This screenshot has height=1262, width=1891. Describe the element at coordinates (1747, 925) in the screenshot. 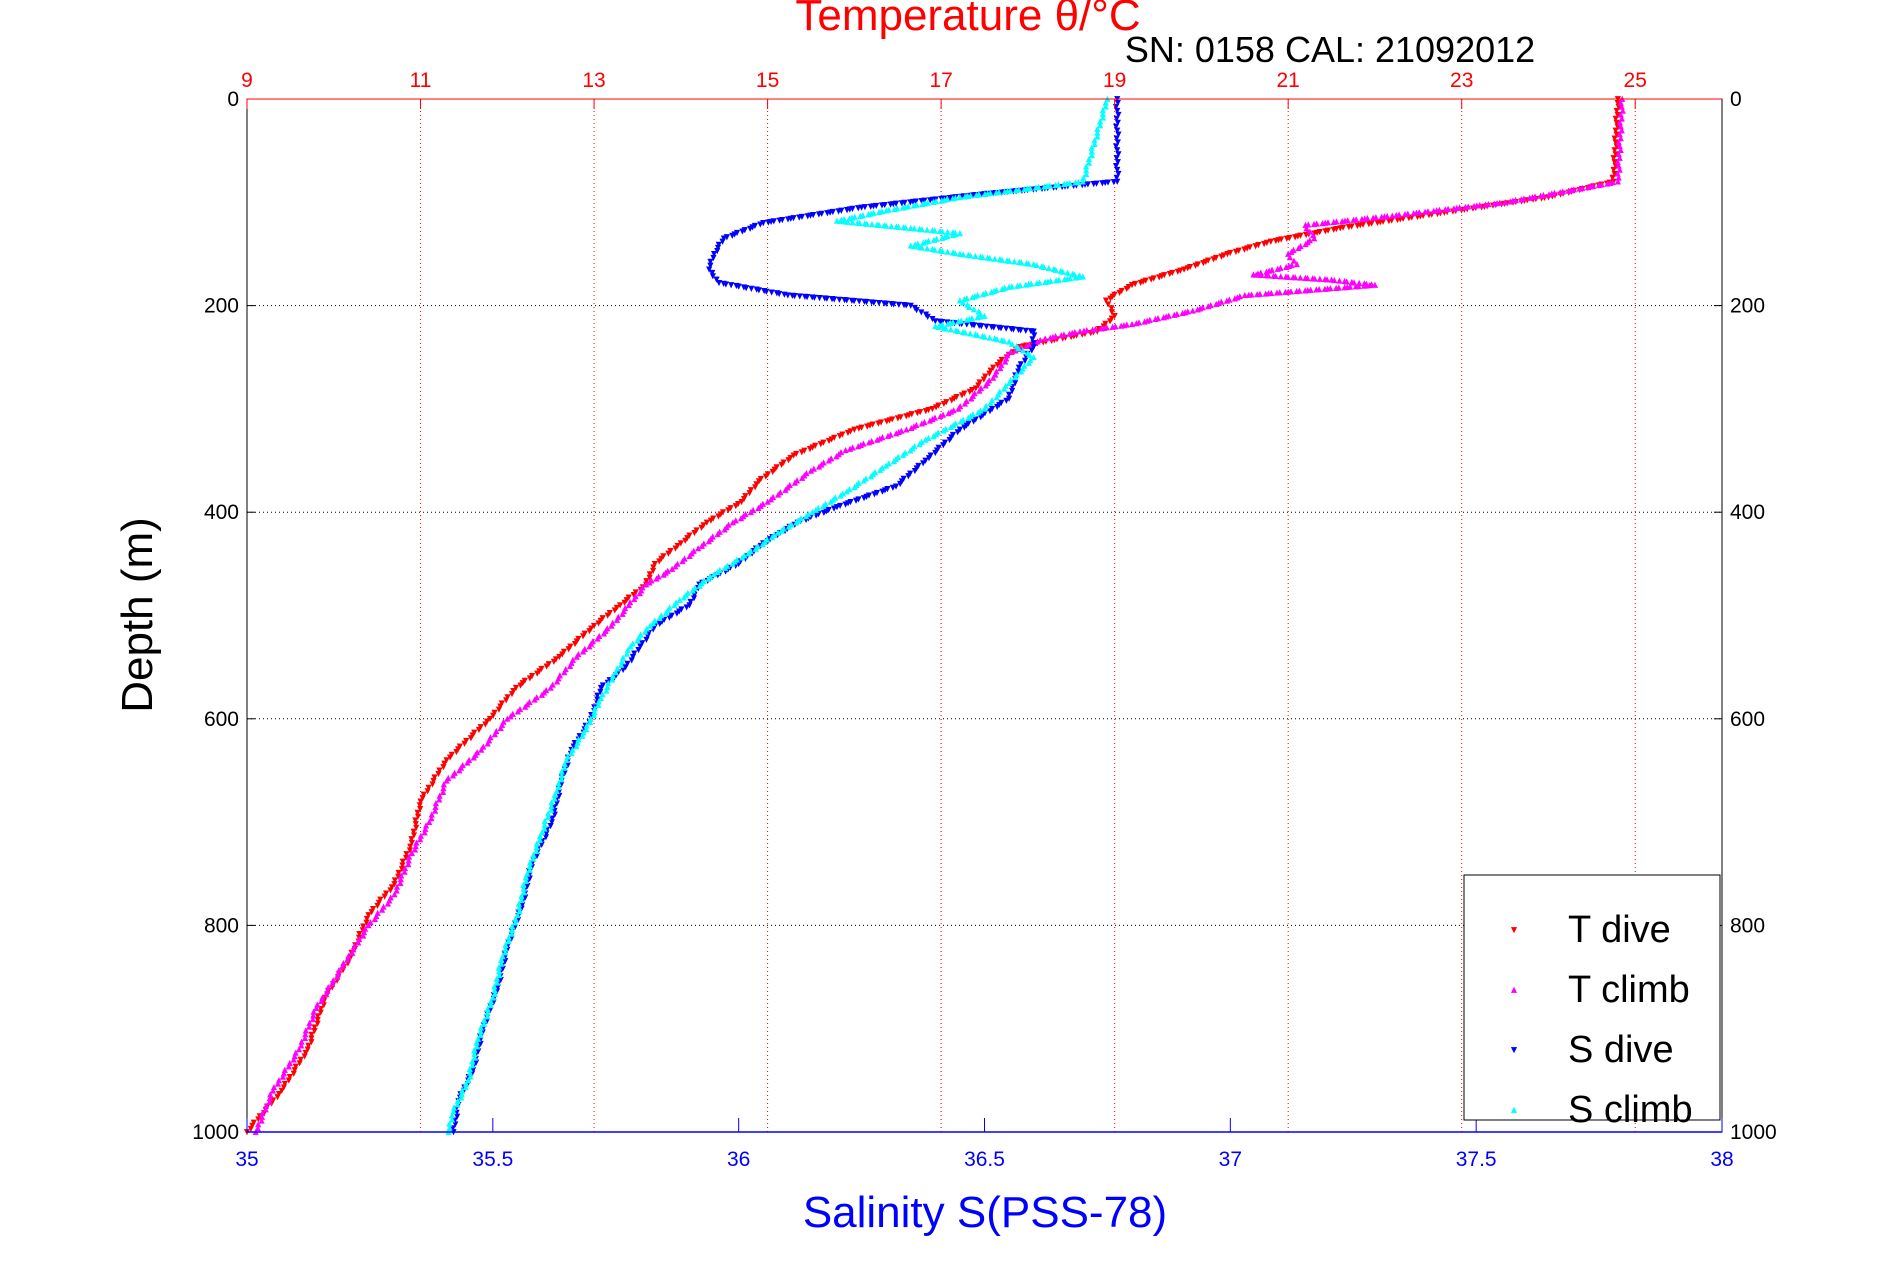

I see `y-tick-label-right: 800` at that location.